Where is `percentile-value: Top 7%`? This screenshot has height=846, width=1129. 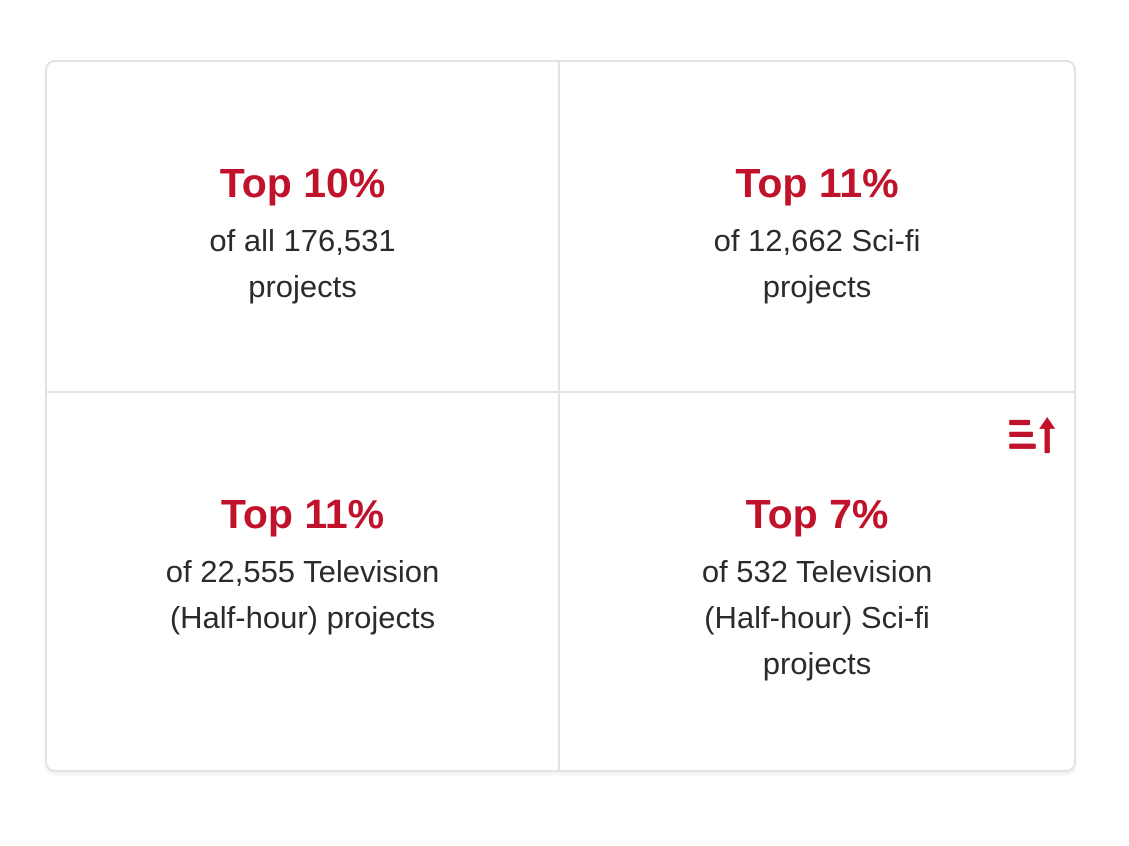
percentile-value: Top 7% is located at coordinates (817, 514).